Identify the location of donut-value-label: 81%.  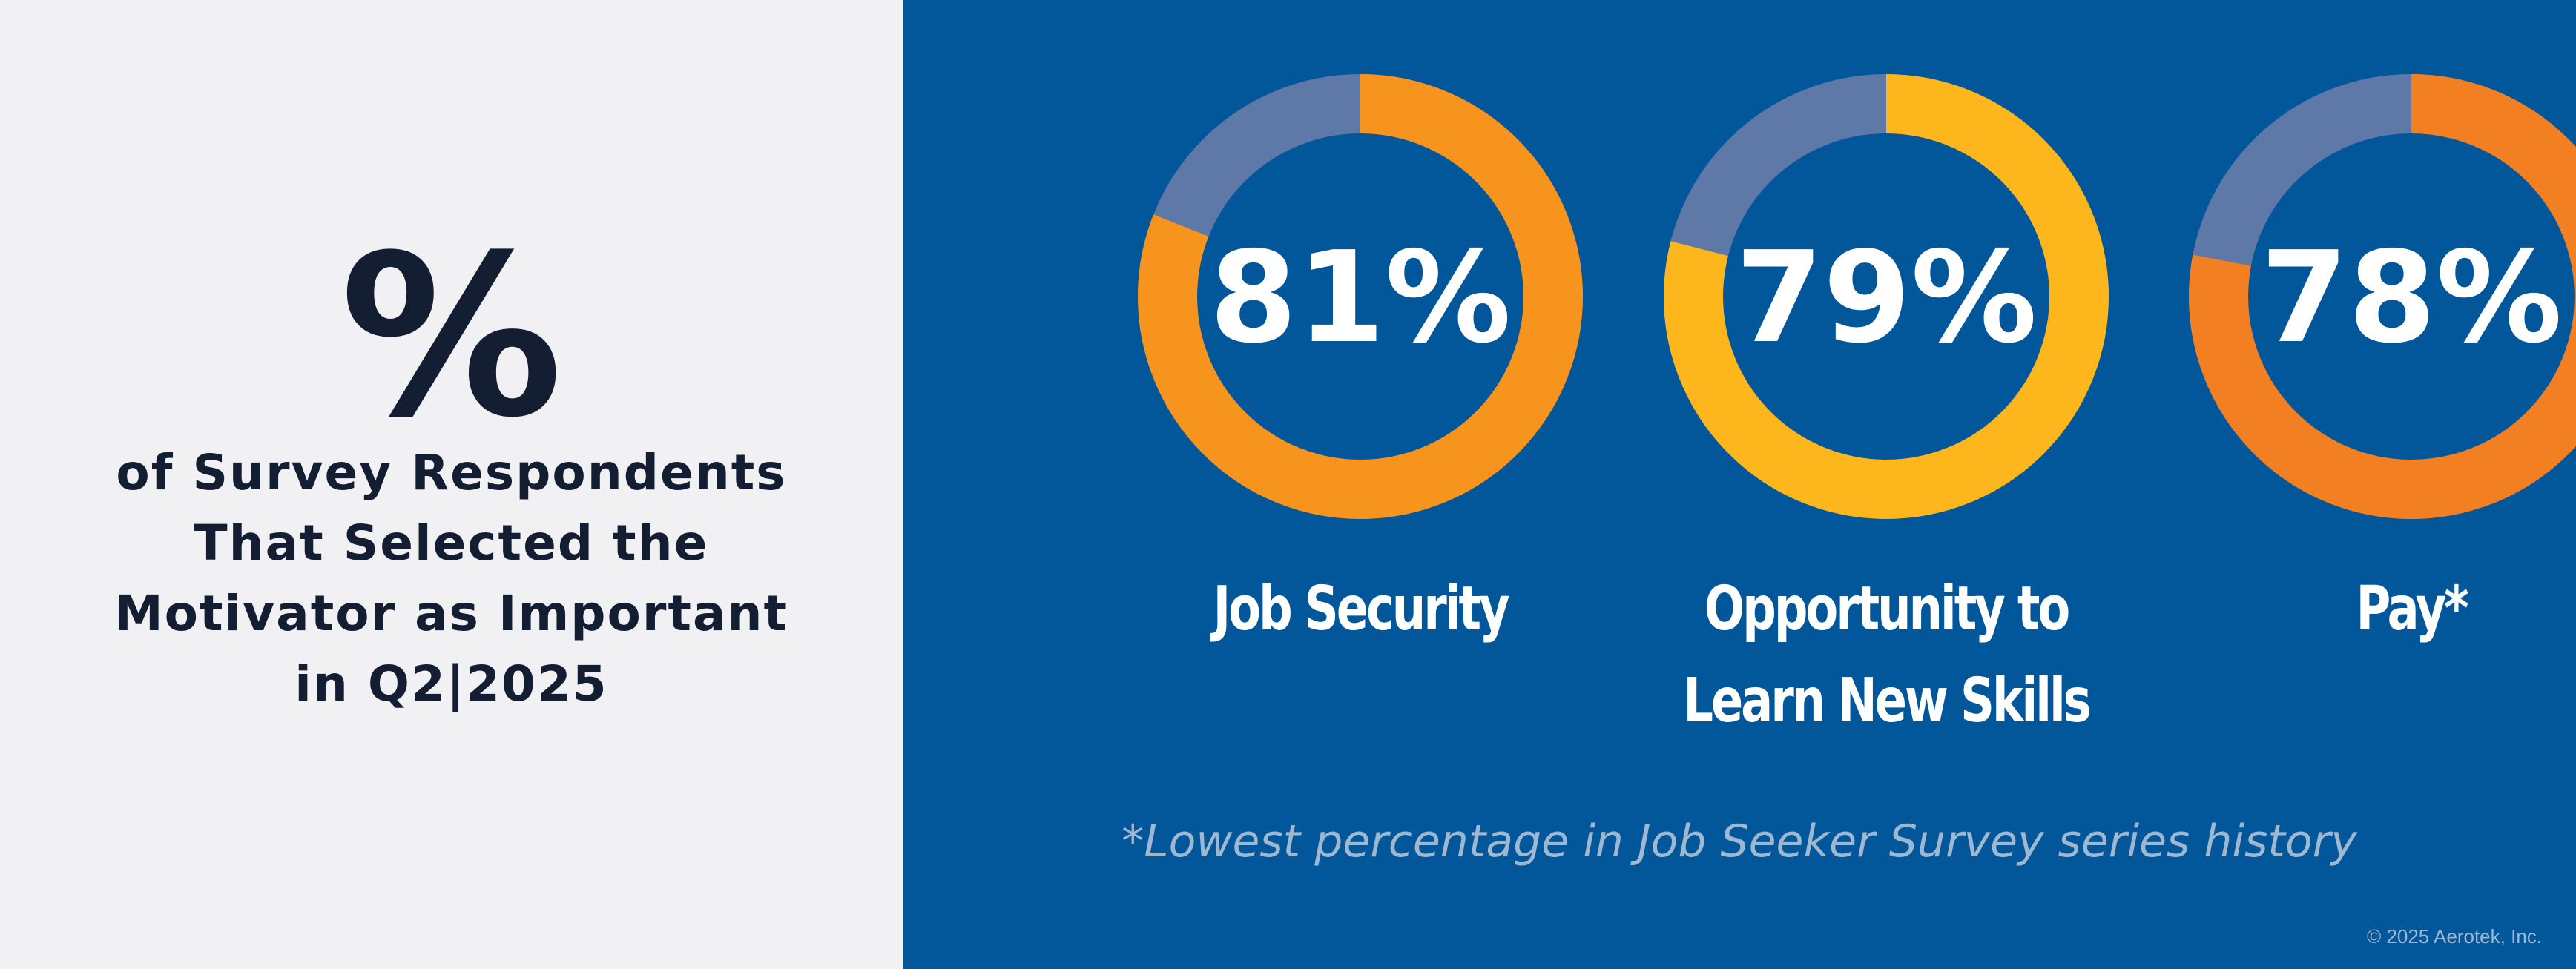
(1361, 298).